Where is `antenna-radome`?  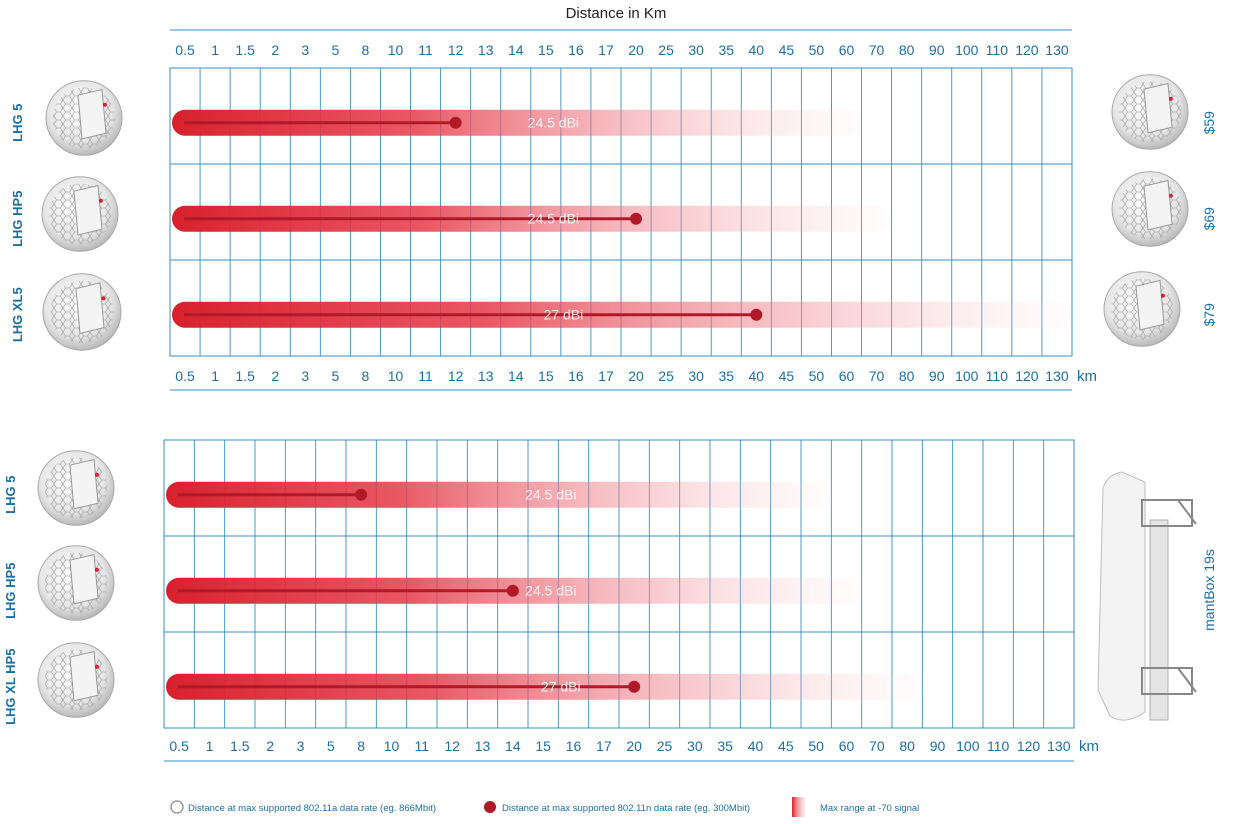
antenna-radome is located at coordinates (1121, 596).